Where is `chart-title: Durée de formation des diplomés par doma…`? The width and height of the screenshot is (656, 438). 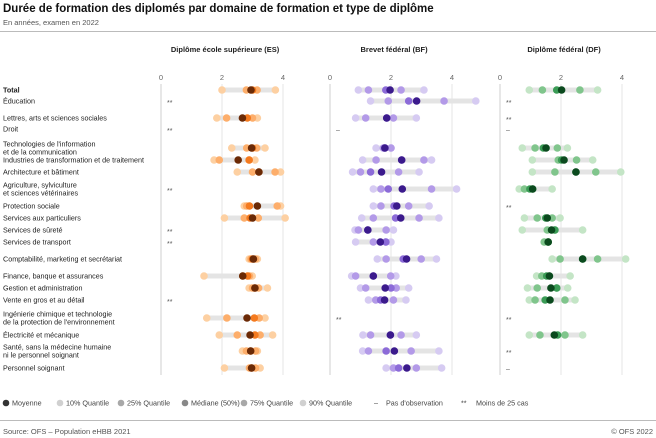 chart-title: Durée de formation des diplomés par doma… is located at coordinates (218, 9).